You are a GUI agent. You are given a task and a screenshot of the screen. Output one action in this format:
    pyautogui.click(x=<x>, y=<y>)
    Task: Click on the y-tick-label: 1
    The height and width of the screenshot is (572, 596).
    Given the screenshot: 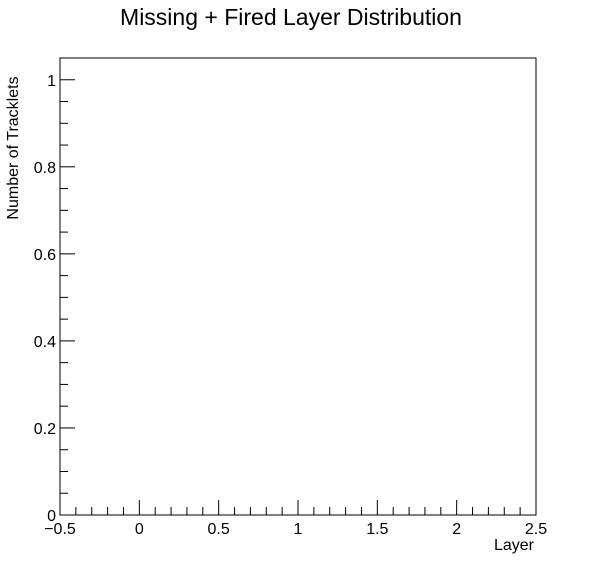 What is the action you would take?
    pyautogui.click(x=51, y=81)
    